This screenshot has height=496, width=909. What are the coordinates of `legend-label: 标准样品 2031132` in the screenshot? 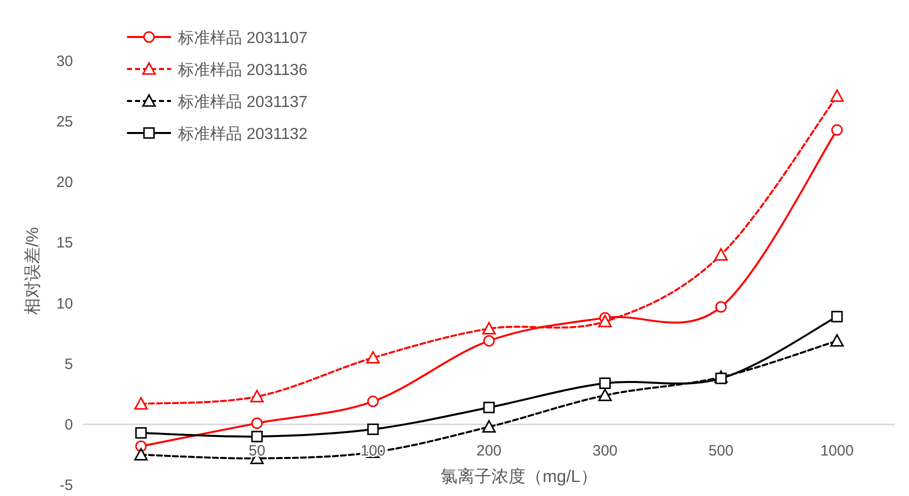 It's located at (242, 134).